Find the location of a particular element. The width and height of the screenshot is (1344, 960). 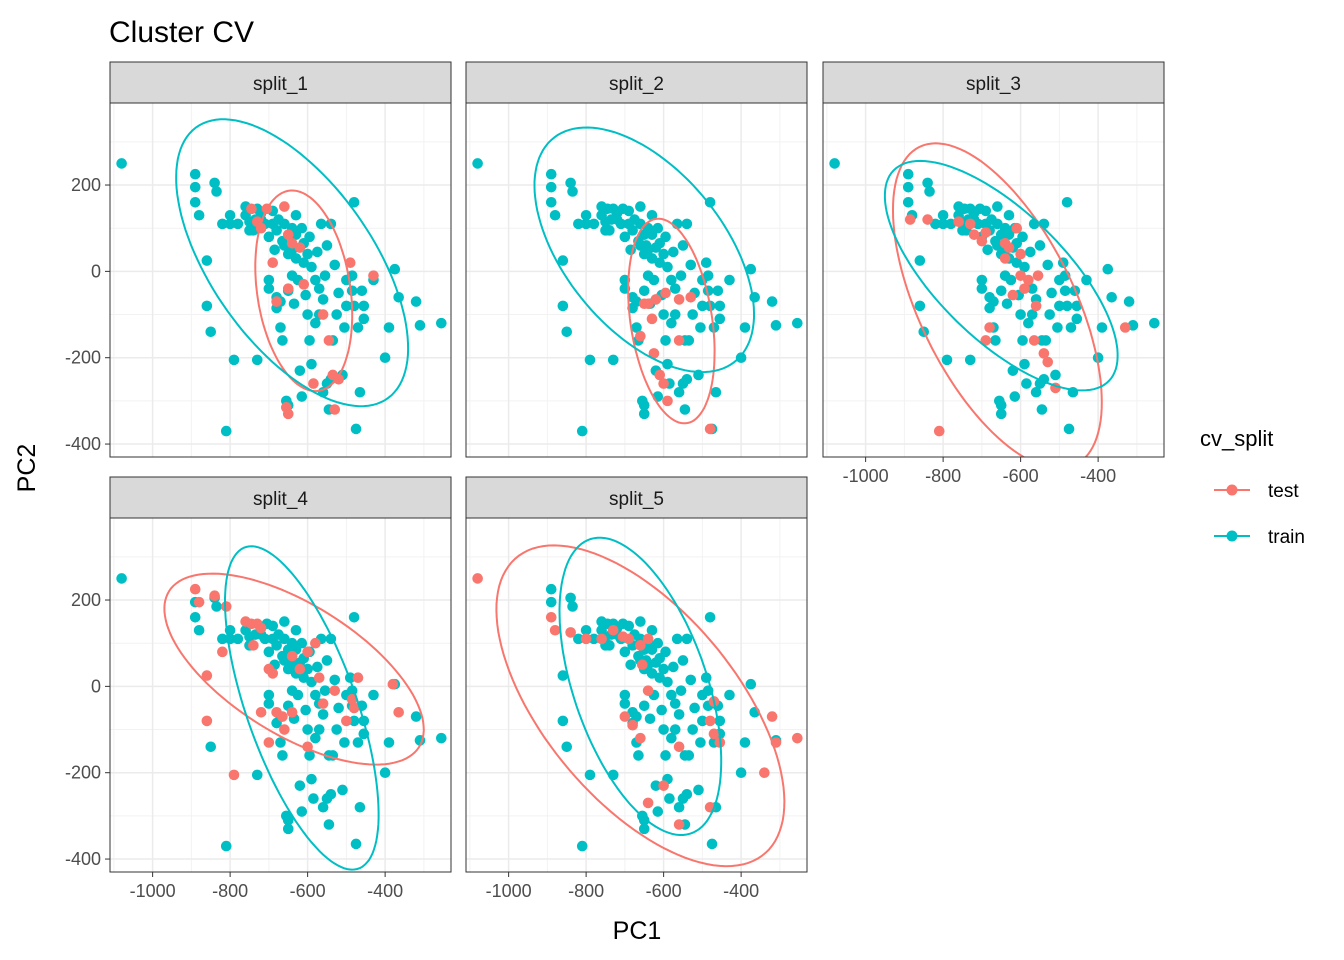

ellipse-train is located at coordinates (292, 263).